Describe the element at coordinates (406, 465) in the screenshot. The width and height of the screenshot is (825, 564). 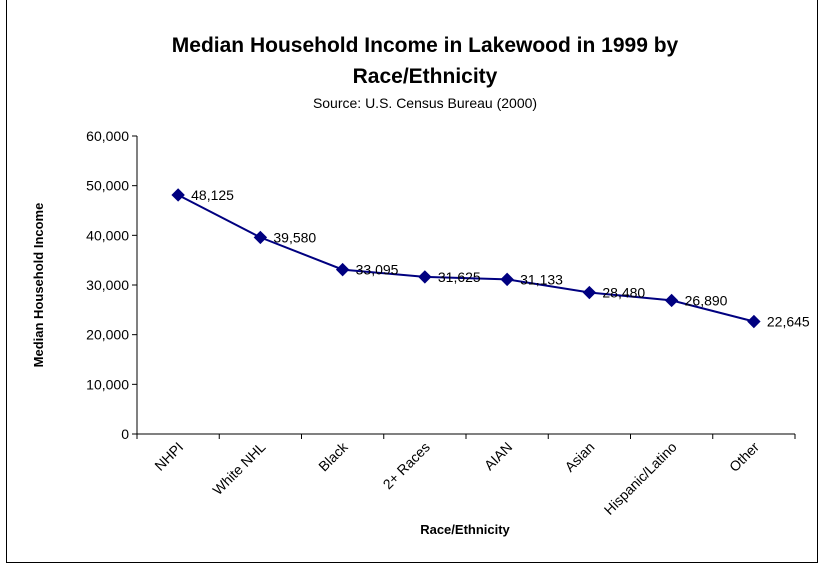
I see `x-tick-label: 2+ Races` at that location.